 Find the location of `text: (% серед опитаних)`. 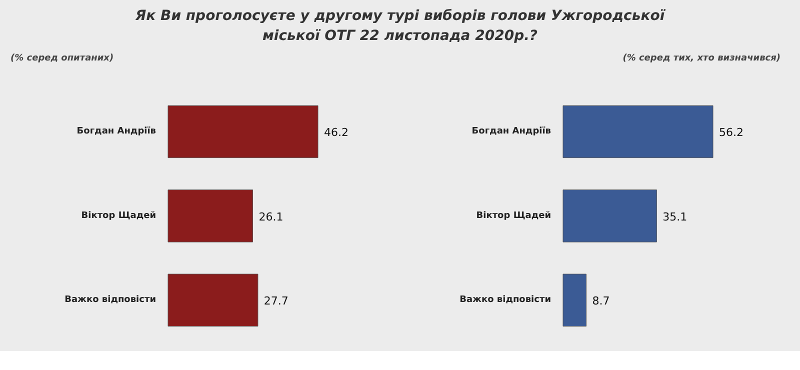

text: (% серед опитаних) is located at coordinates (62, 59).